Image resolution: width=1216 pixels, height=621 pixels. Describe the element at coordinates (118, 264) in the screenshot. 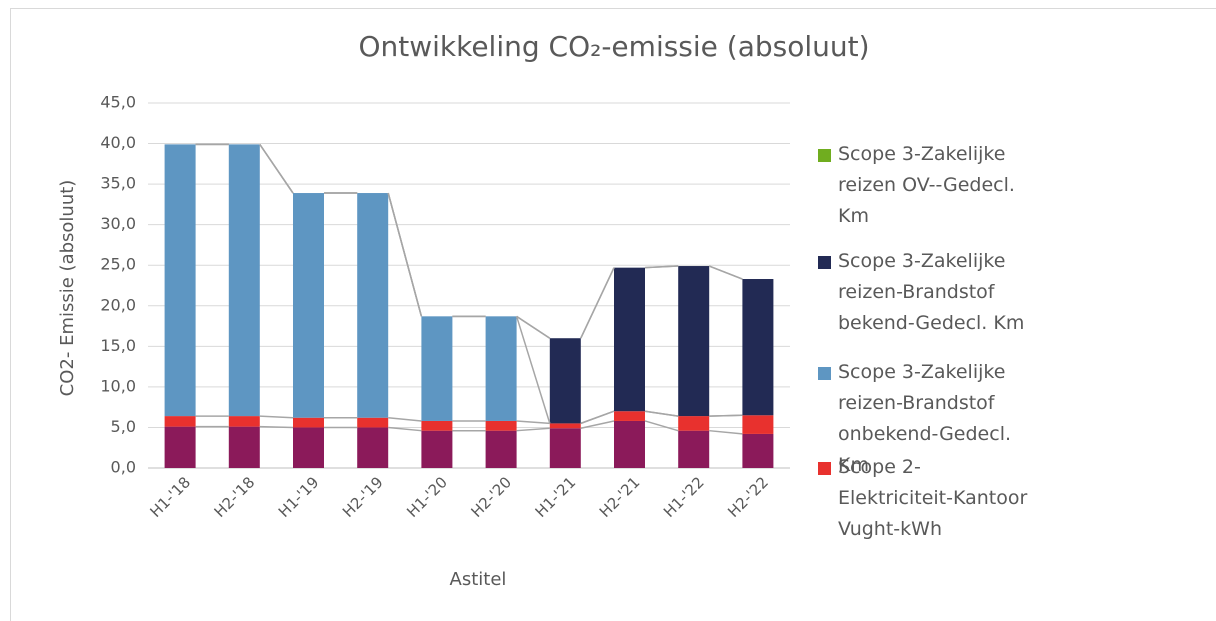

I see `y-tick-label: 25,0` at that location.